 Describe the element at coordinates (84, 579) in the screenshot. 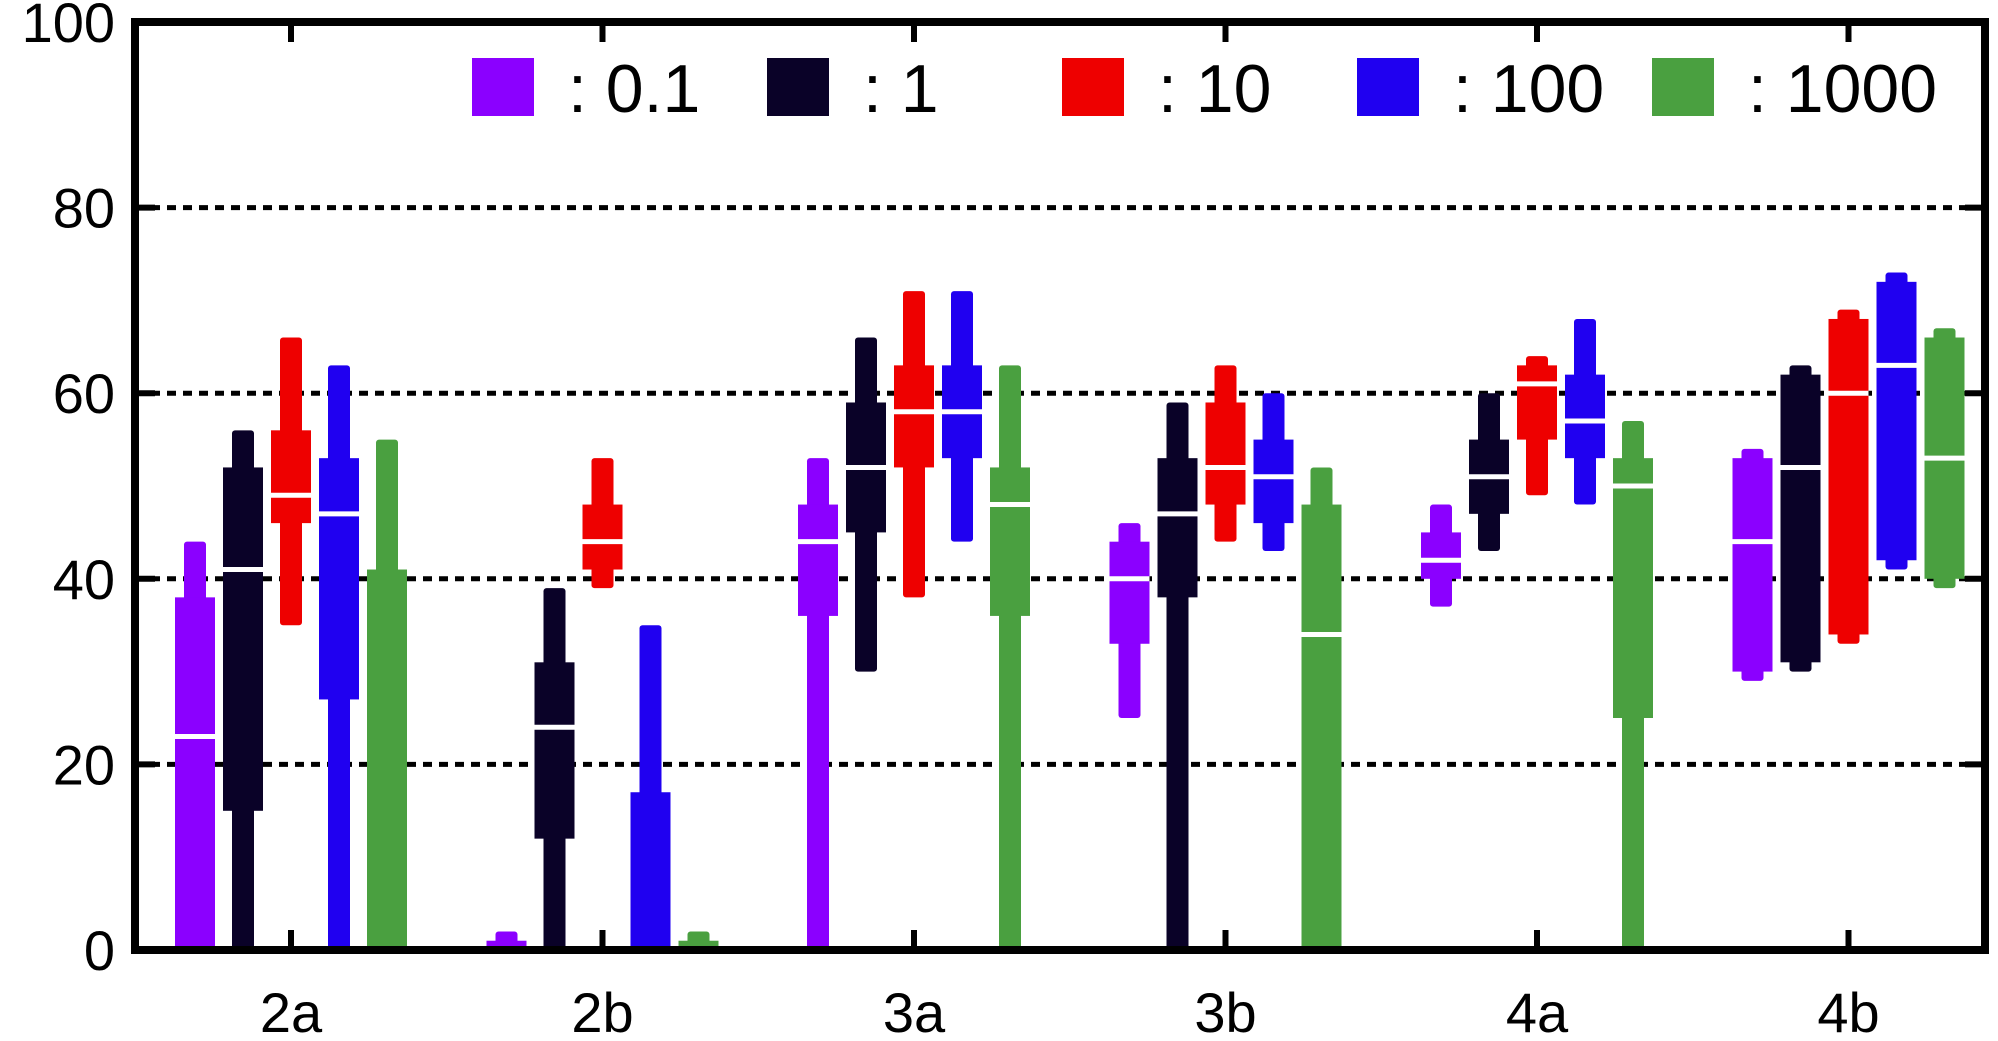

I see `y-tick-label: 40` at that location.